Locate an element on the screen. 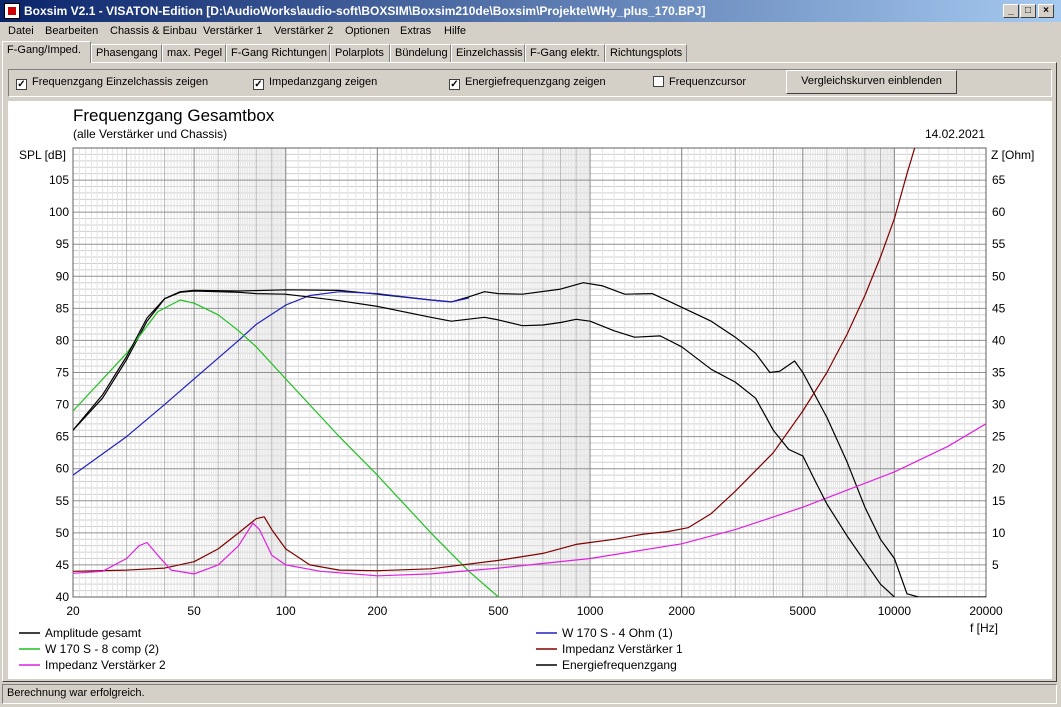  checkbox-frequenzcursor-label: Frequenzcursor is located at coordinates (708, 82).